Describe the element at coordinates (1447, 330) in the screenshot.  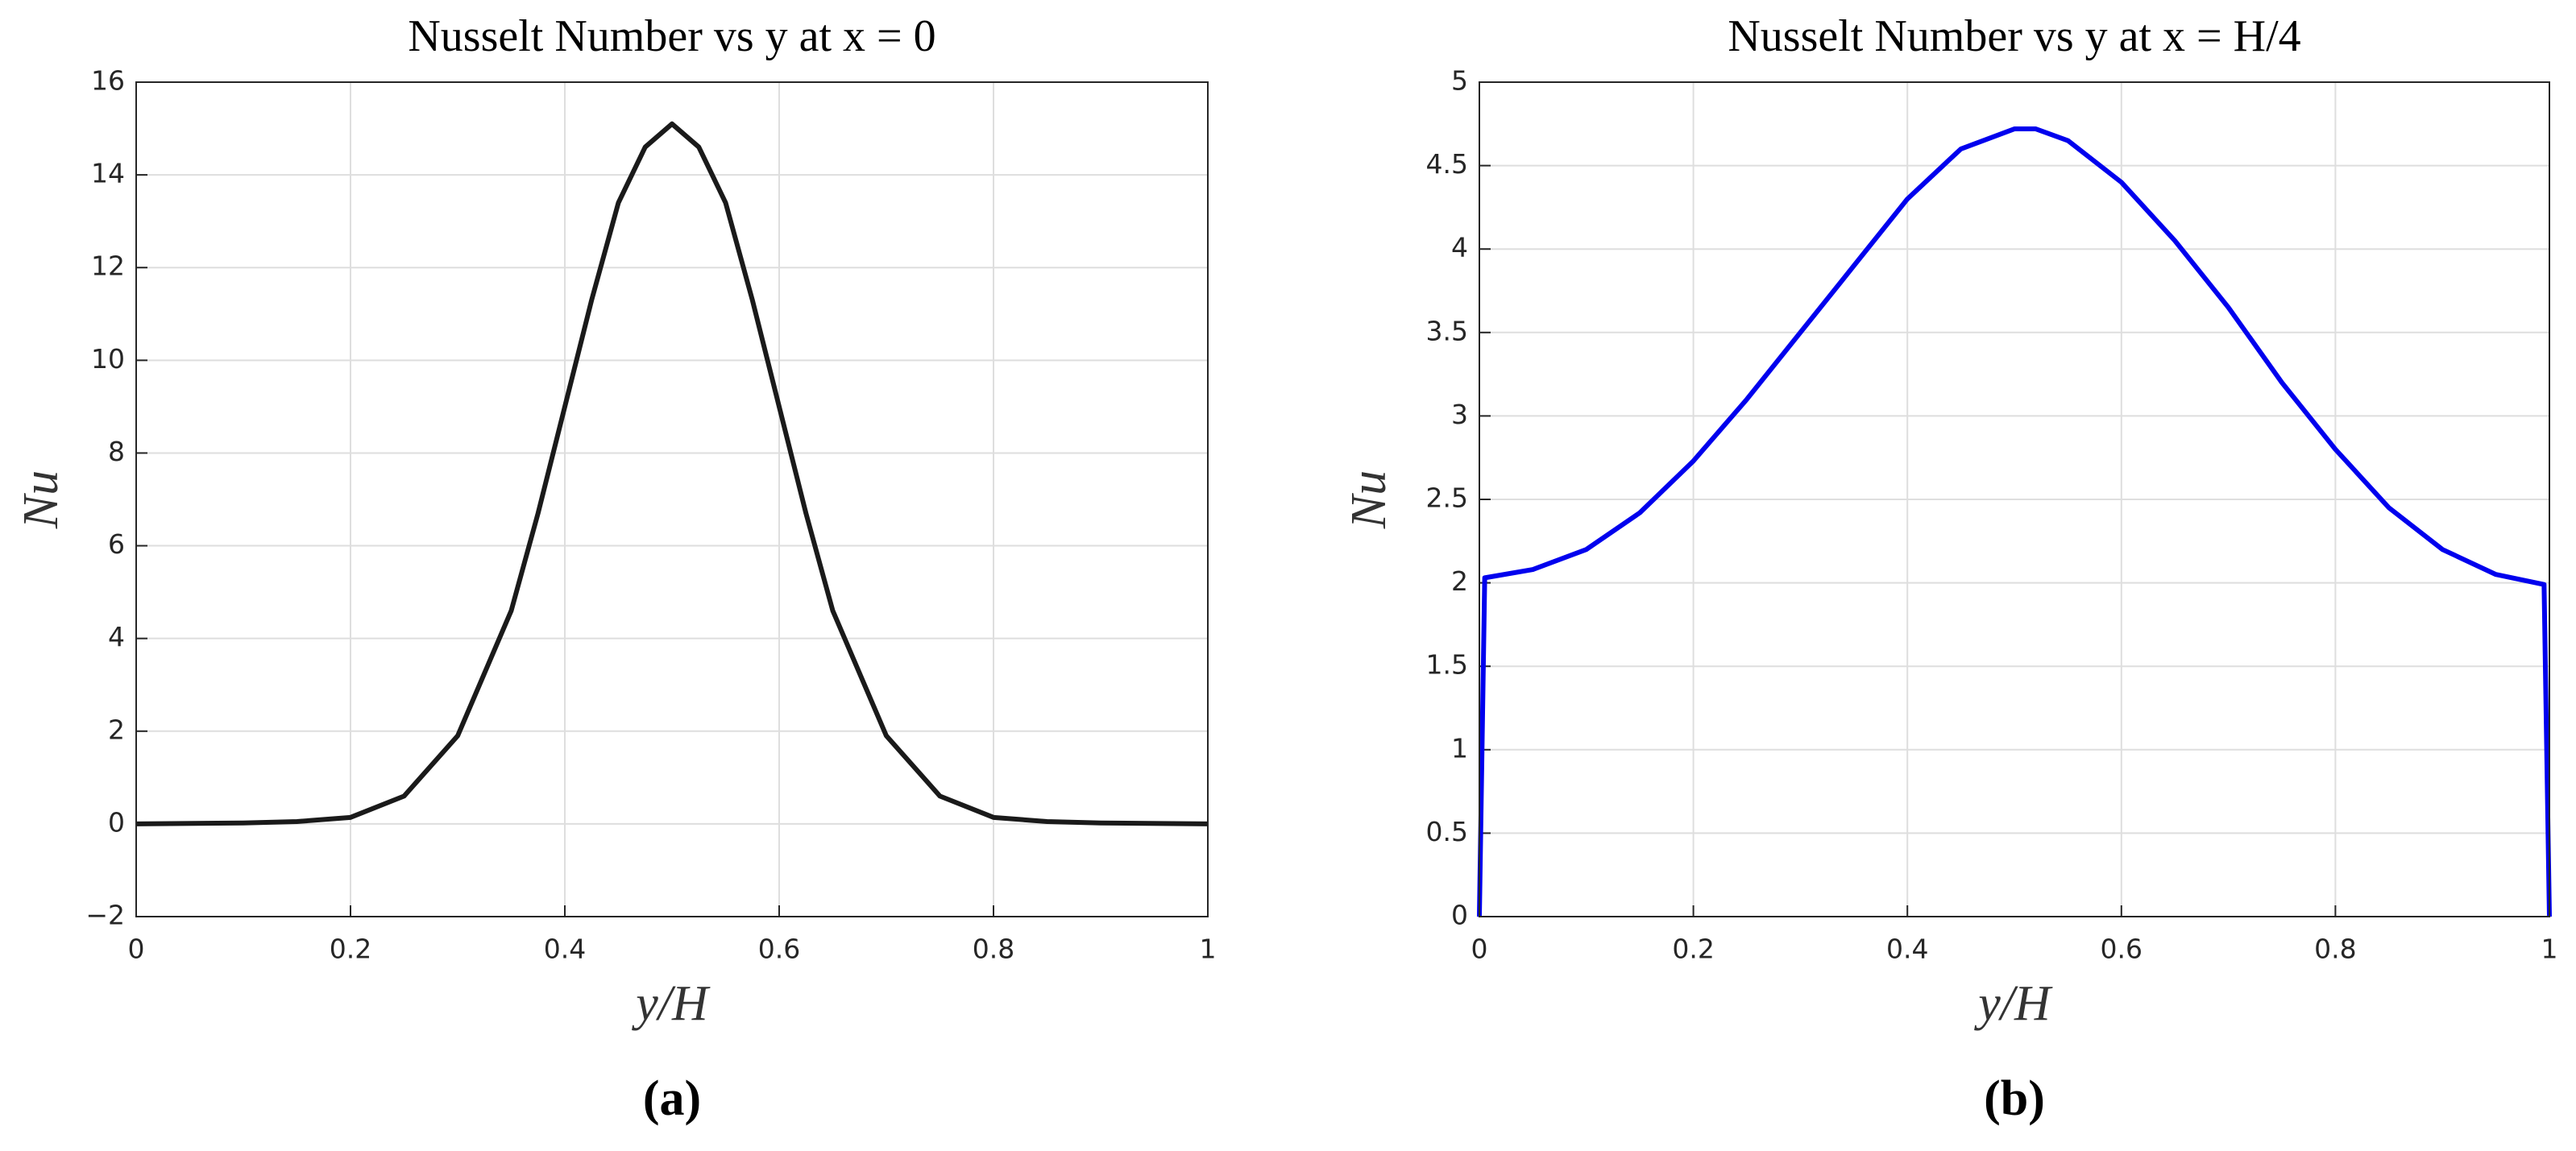
I see `y-tick-label: 3.5` at that location.